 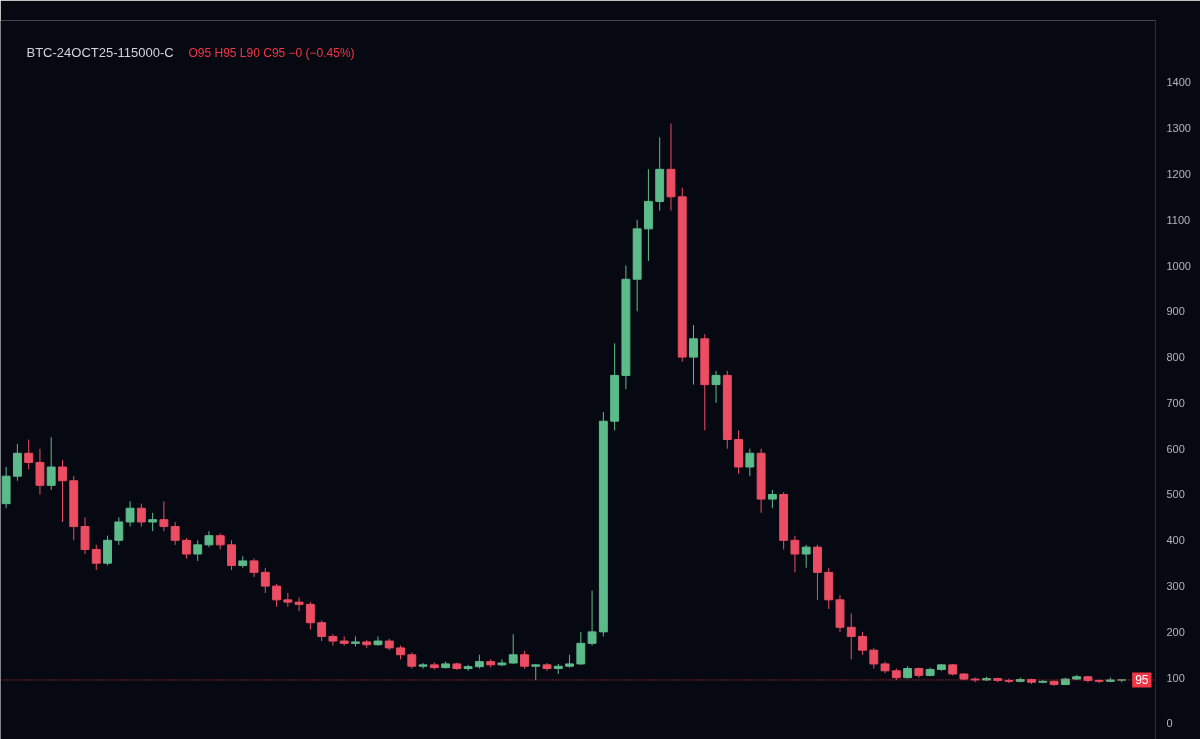 What do you see at coordinates (1175, 357) in the screenshot?
I see `y-tick-label: 800` at bounding box center [1175, 357].